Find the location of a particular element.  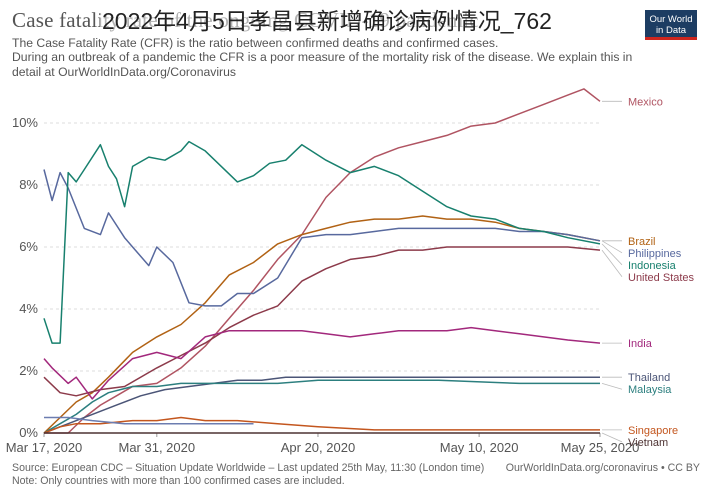

series-label-philippines: Philippines is located at coordinates (655, 254).